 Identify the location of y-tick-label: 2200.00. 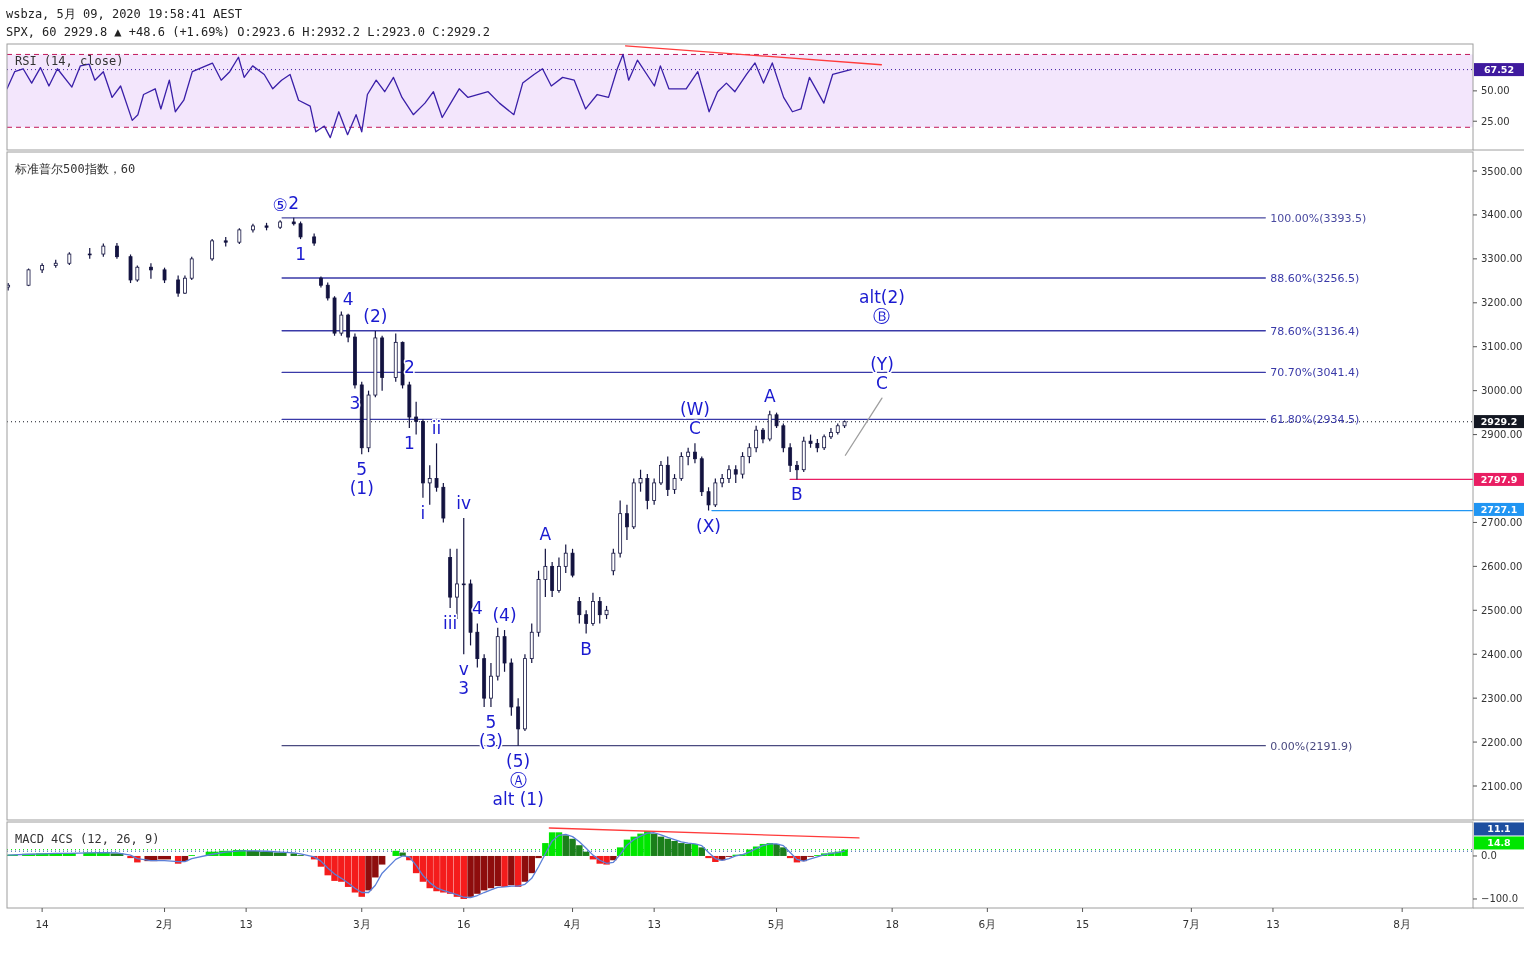
(1502, 742).